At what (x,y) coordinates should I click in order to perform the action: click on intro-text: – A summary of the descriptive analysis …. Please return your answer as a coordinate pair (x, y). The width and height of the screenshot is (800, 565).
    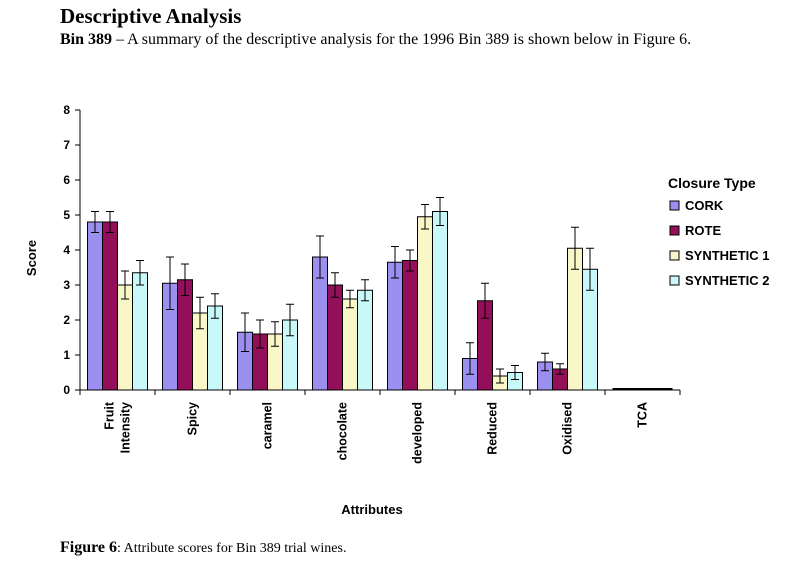
    Looking at the image, I should click on (402, 39).